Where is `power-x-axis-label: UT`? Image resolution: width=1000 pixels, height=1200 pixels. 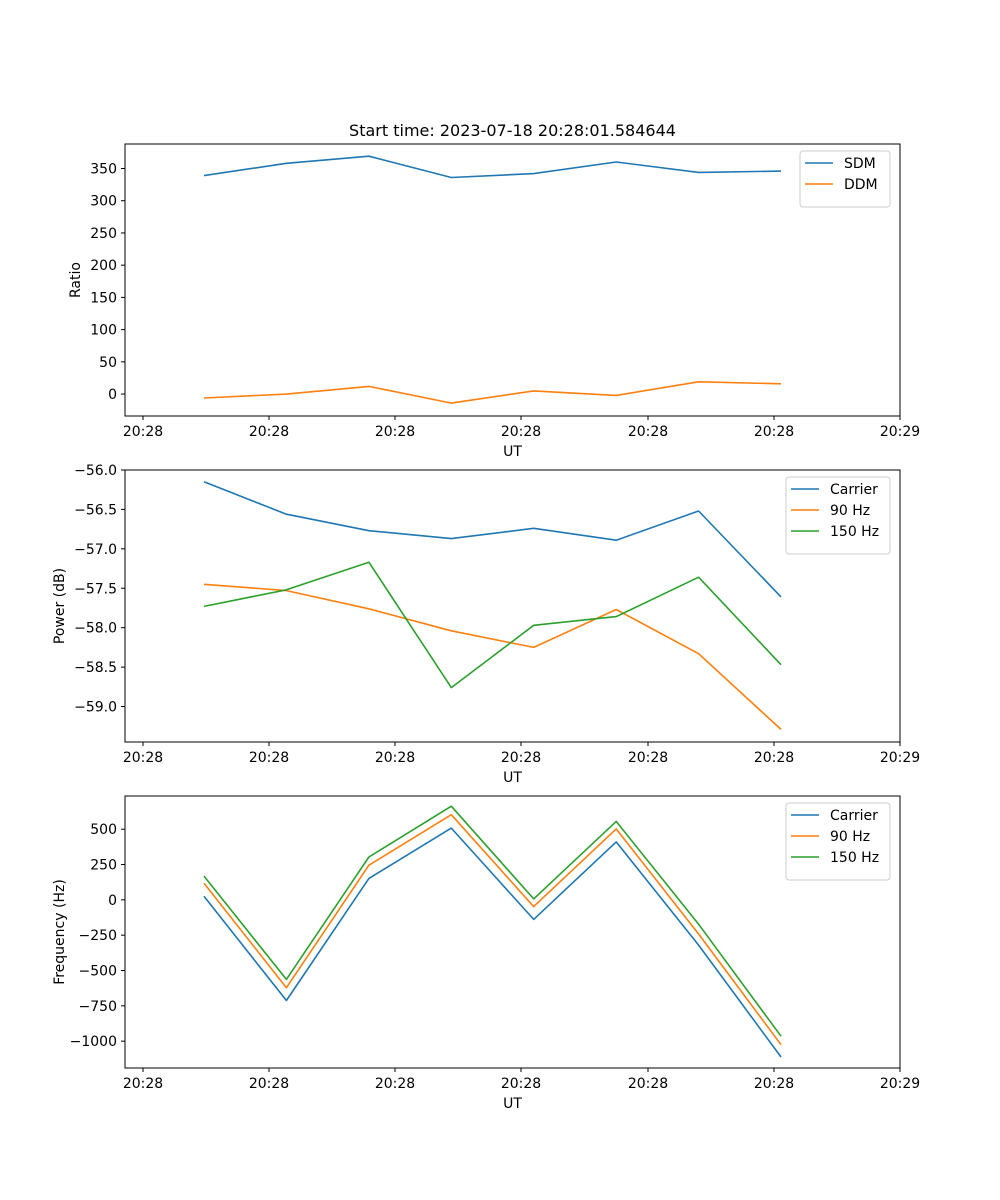 power-x-axis-label: UT is located at coordinates (512, 778).